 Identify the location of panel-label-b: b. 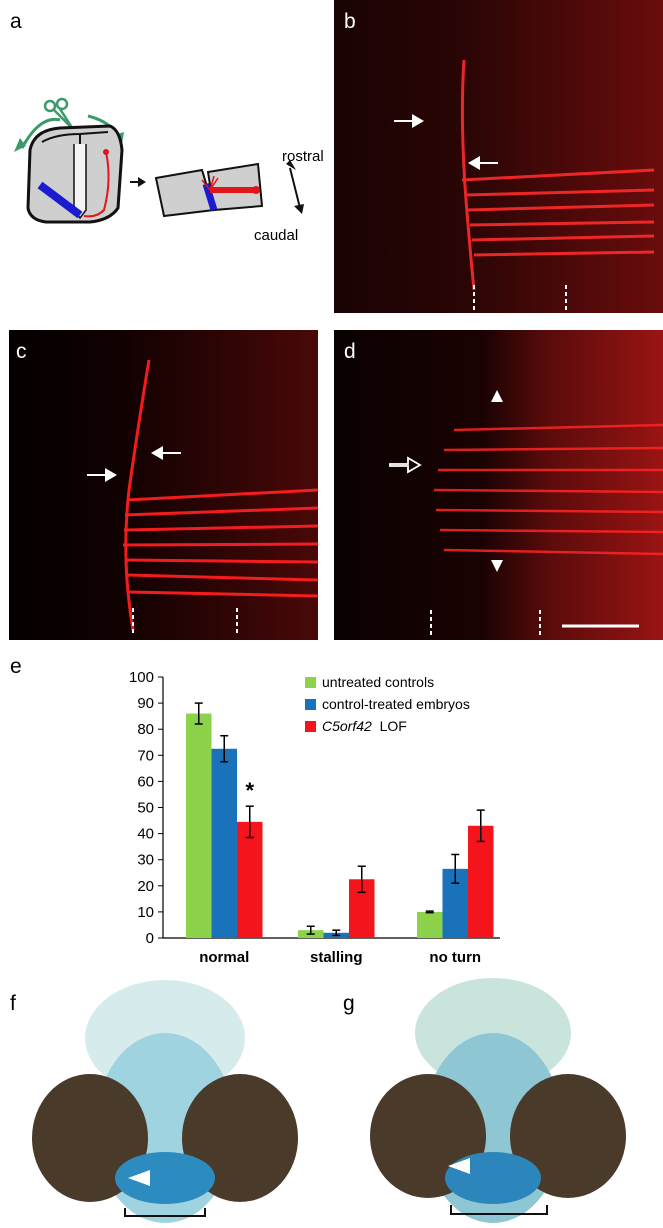
(350, 21).